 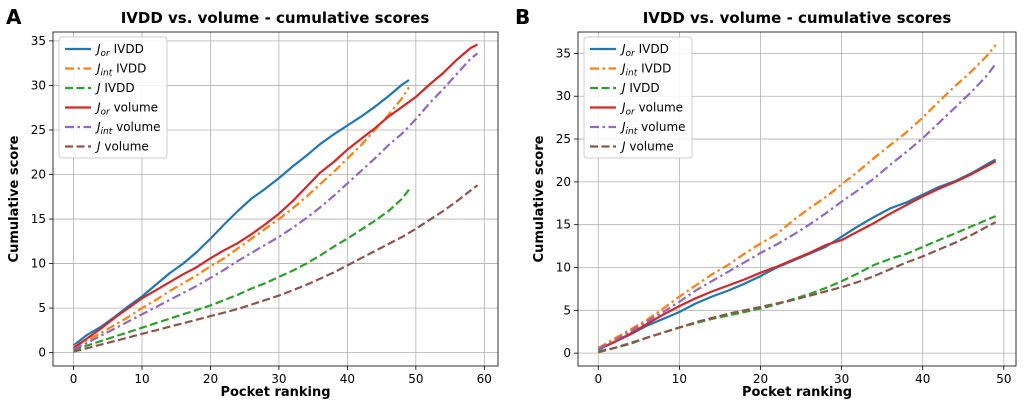 I want to click on panel-letter: A, so click(x=14, y=17).